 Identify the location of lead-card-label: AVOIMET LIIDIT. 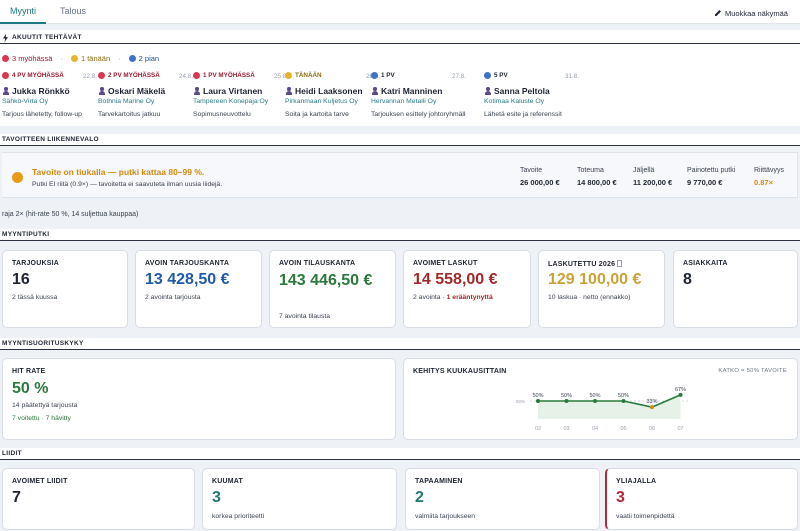
(40, 481).